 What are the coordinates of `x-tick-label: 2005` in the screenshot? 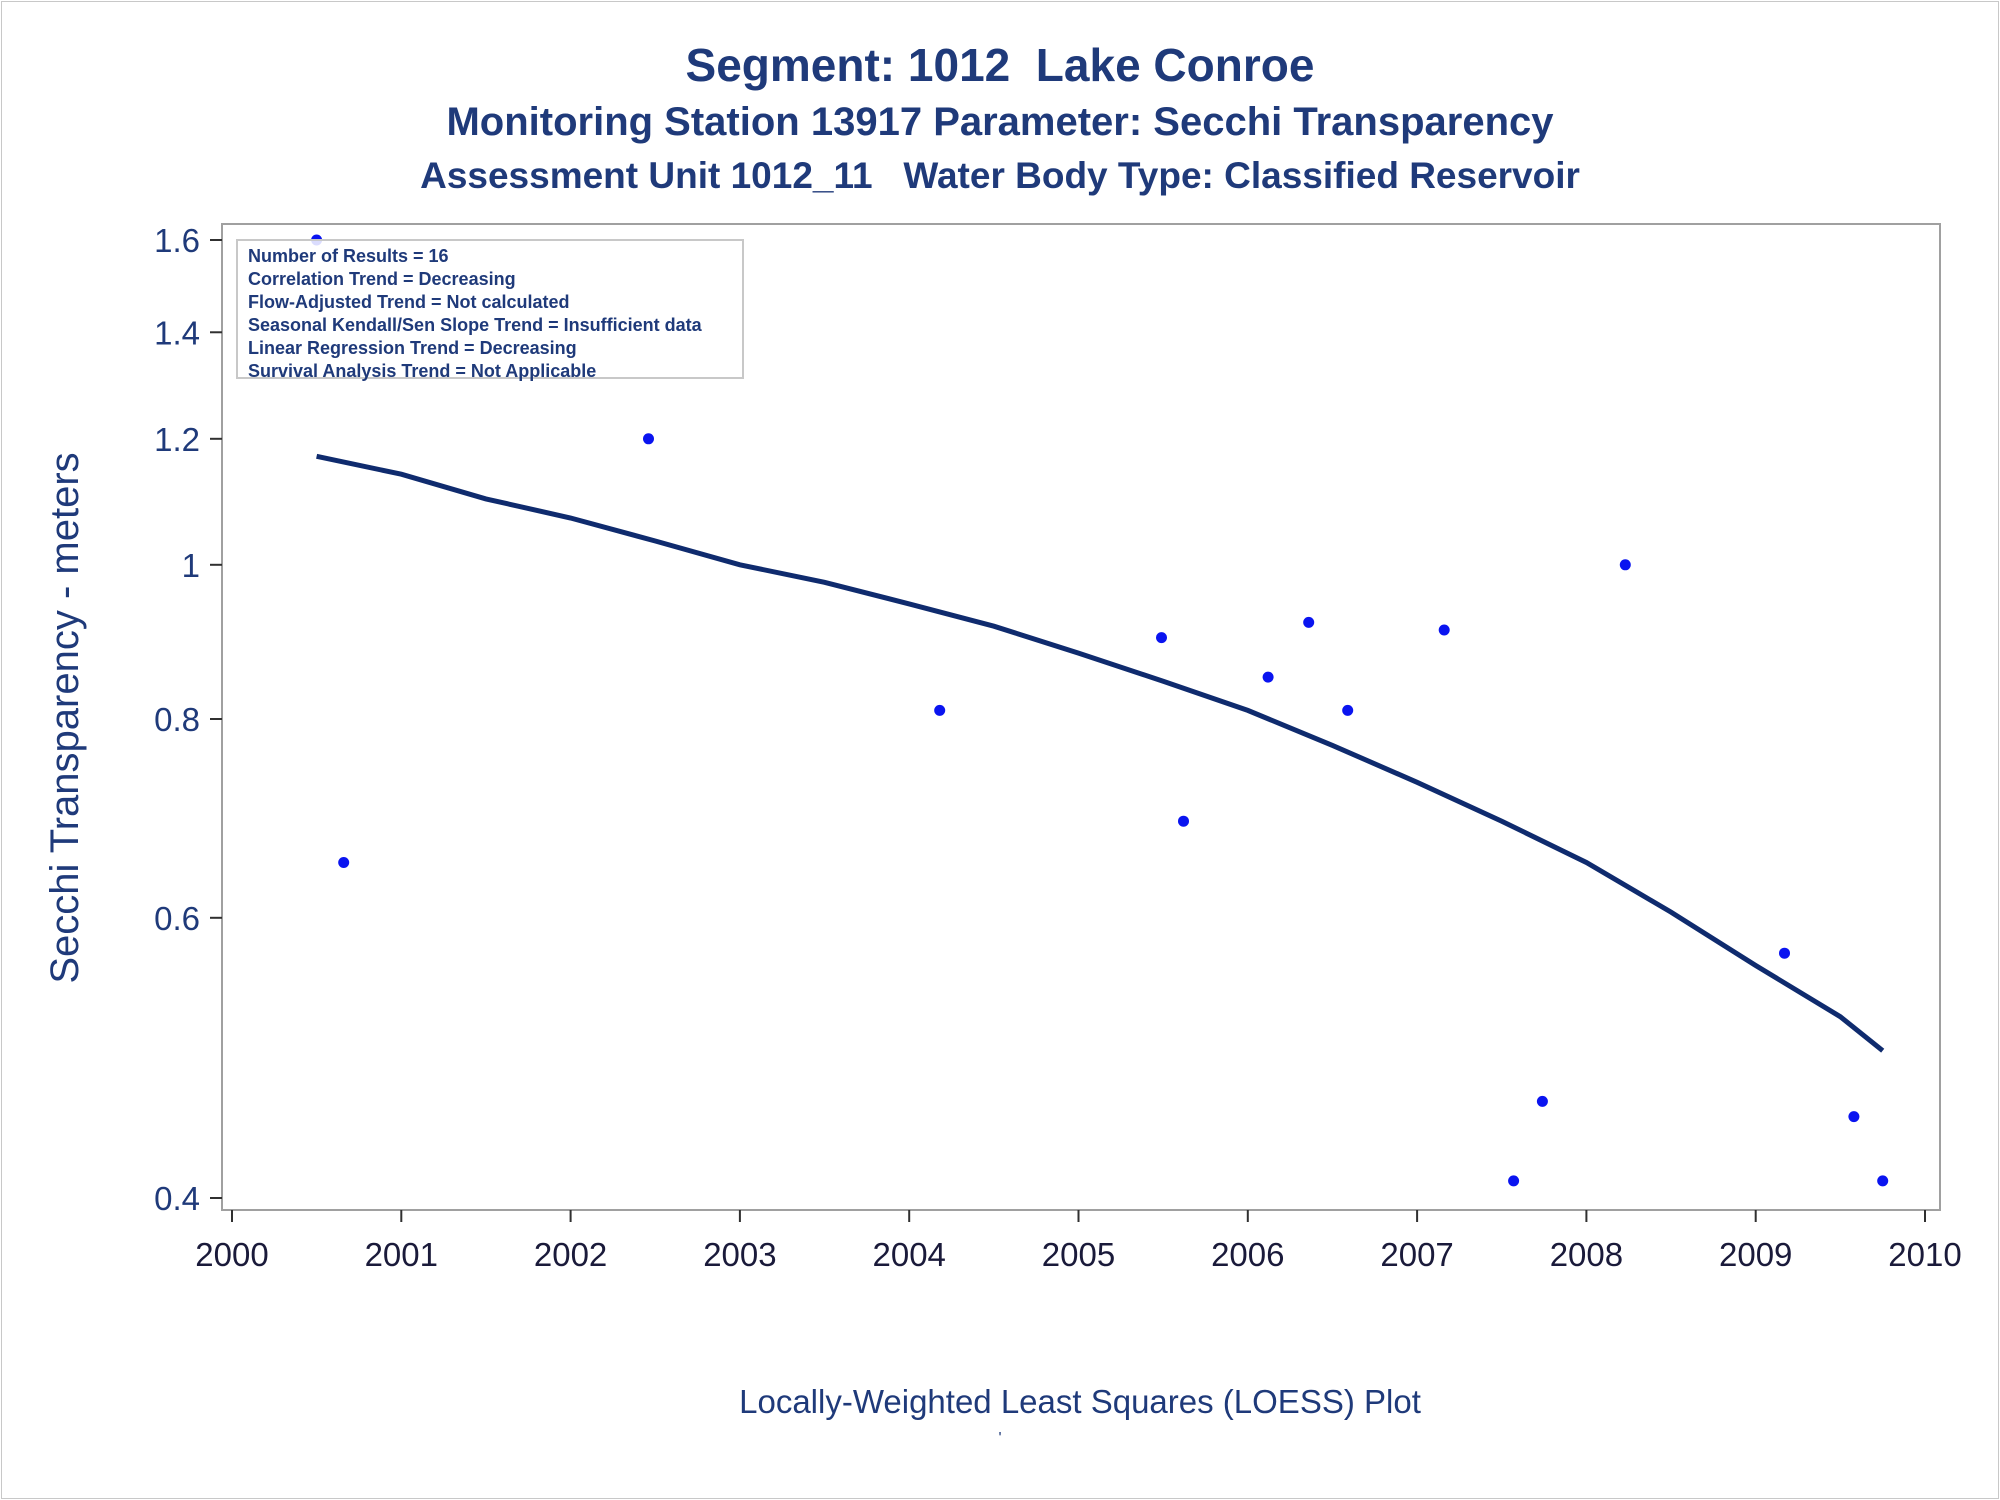 It's located at (1078, 1254).